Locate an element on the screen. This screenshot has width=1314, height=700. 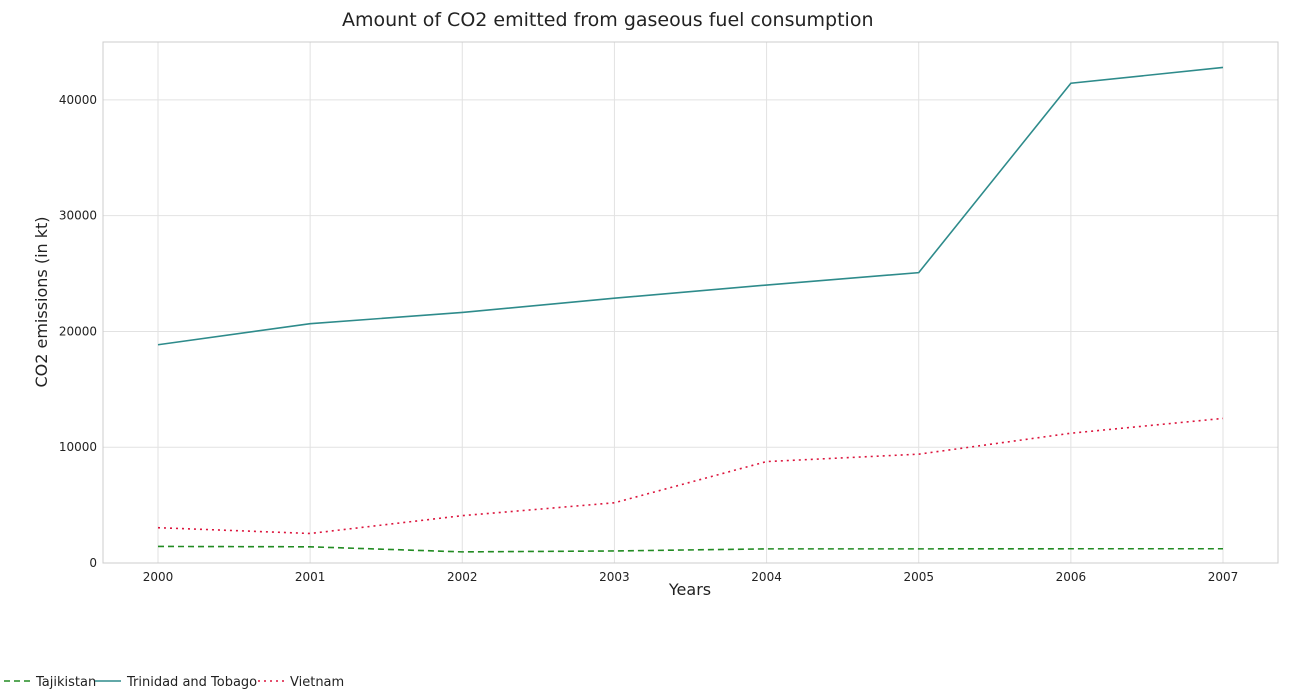
x-tick-label: 2001 is located at coordinates (310, 577).